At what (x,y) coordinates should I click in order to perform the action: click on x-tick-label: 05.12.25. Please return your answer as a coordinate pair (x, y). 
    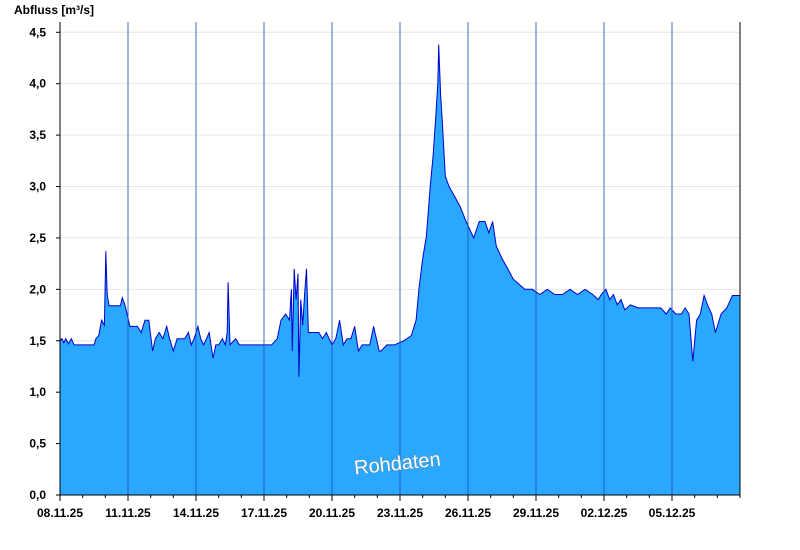
    Looking at the image, I should click on (672, 513).